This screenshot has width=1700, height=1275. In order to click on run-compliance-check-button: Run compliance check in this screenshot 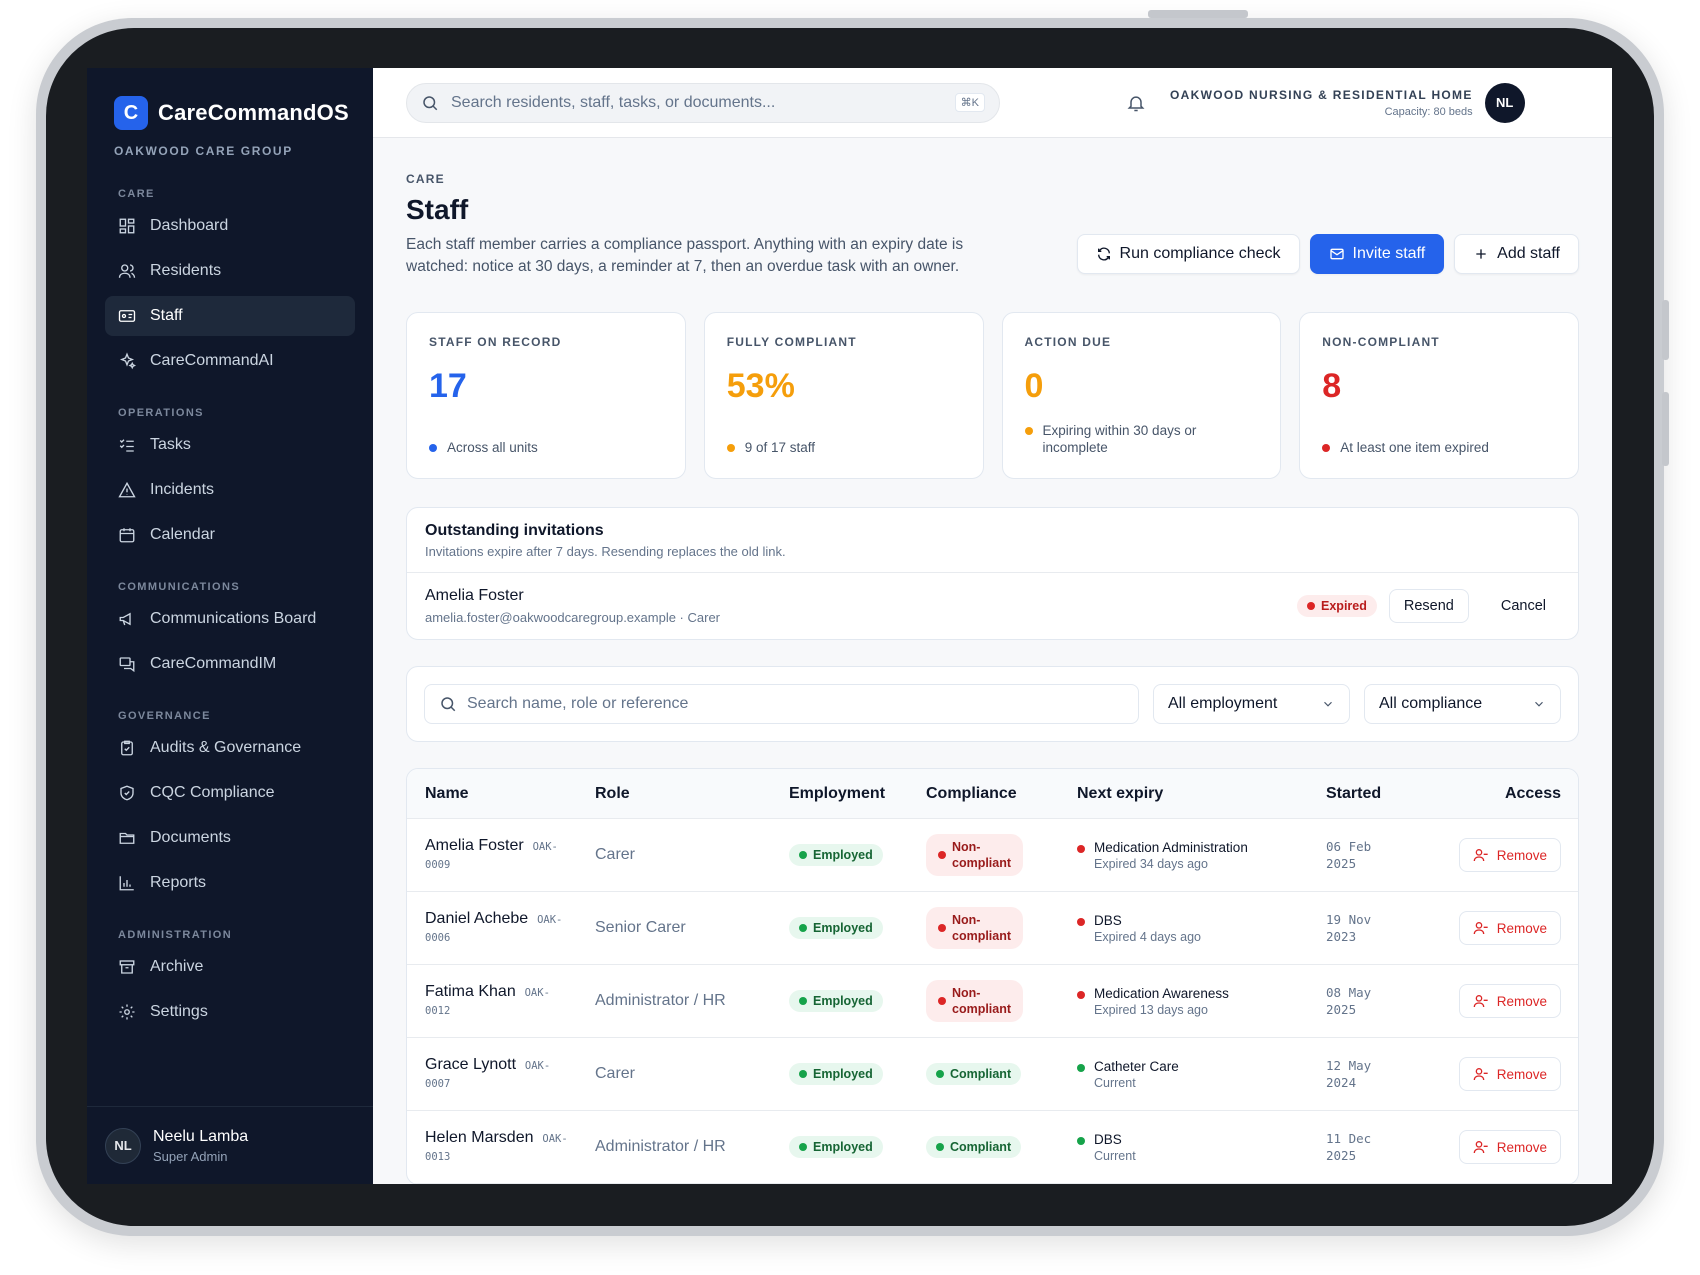, I will do `click(1188, 254)`.